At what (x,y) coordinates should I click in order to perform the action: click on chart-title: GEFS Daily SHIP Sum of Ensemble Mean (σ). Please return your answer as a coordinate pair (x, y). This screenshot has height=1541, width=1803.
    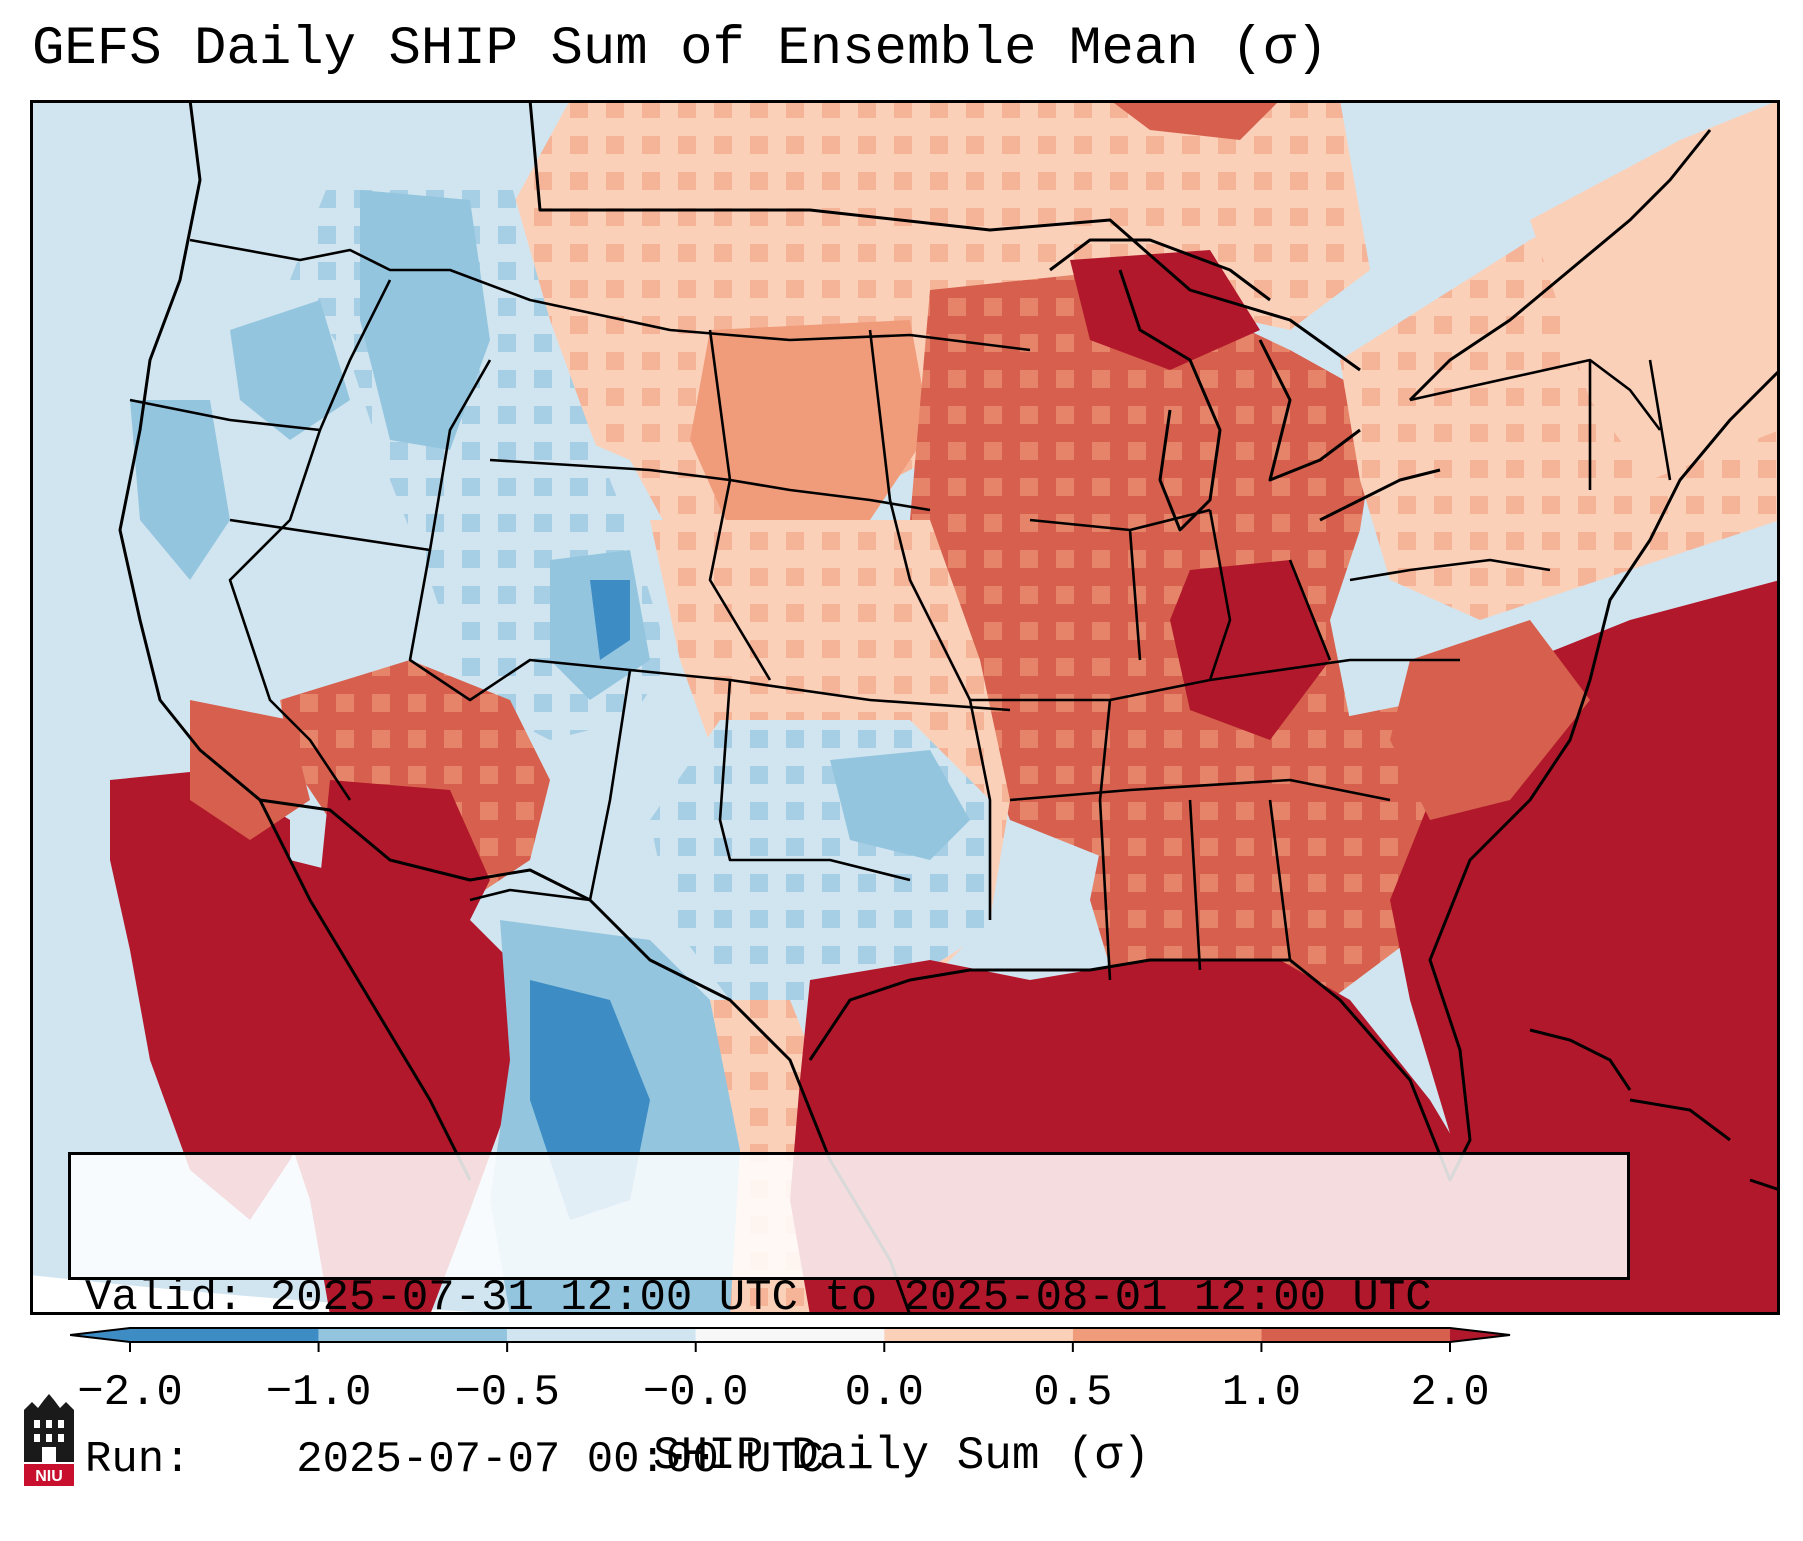
    Looking at the image, I should click on (680, 49).